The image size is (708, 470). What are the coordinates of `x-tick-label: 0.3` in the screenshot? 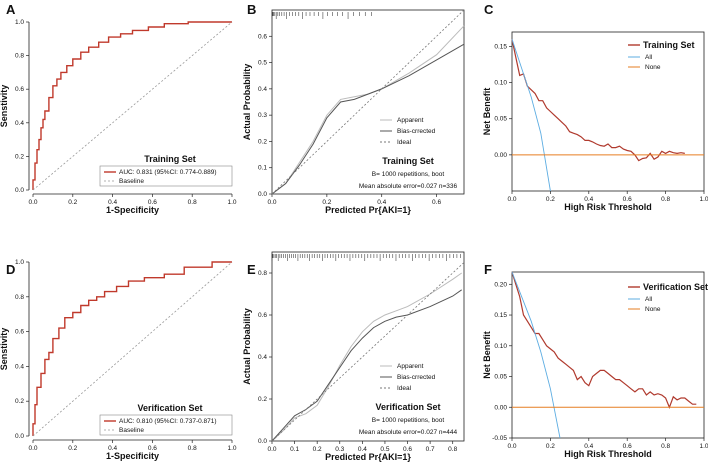 It's located at (339, 449).